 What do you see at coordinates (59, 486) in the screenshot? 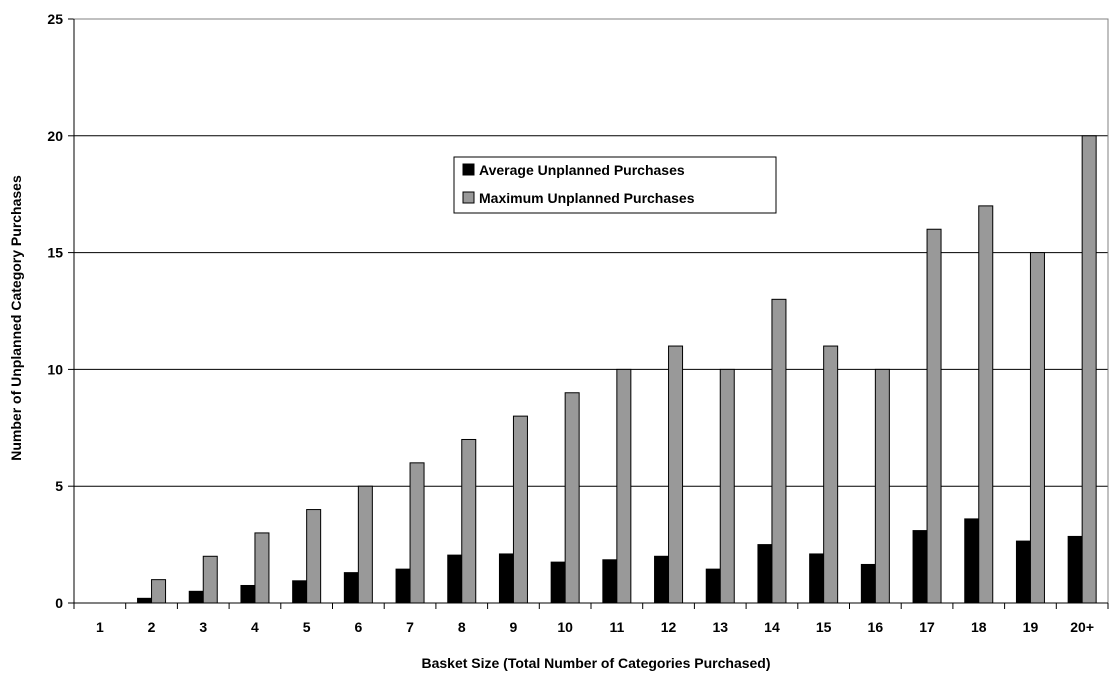
I see `y-tick-label: 5` at bounding box center [59, 486].